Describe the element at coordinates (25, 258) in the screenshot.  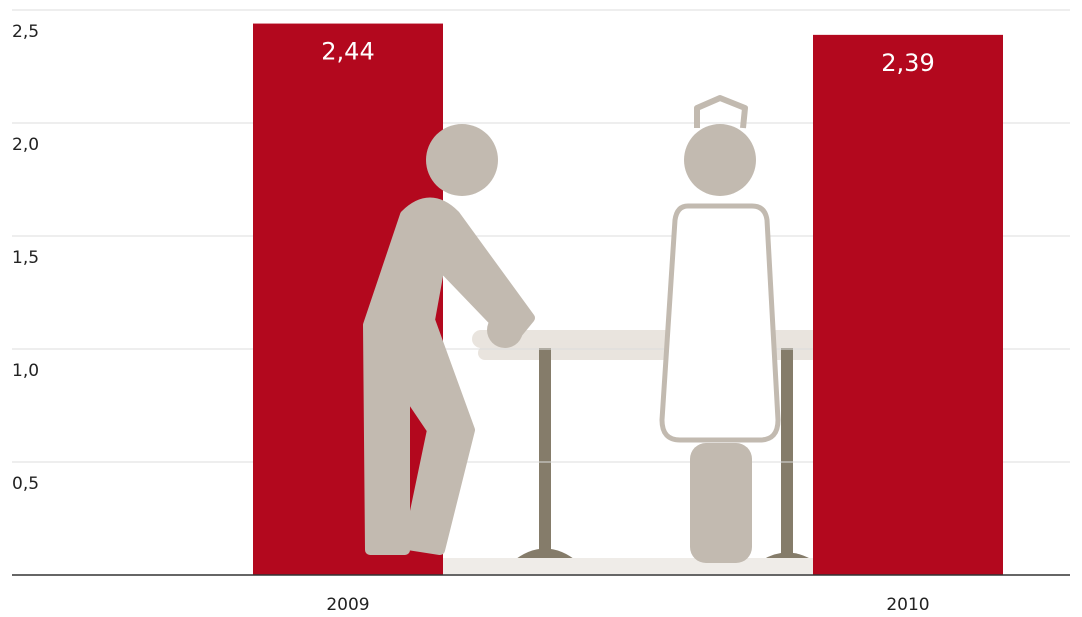
I see `y-tick-label: 1,5` at that location.